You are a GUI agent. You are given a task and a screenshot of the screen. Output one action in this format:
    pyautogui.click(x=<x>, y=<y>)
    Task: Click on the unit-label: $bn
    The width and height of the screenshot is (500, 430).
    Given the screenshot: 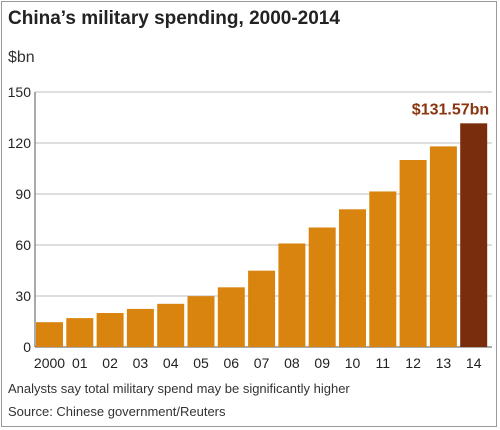 What is the action you would take?
    pyautogui.click(x=21, y=57)
    